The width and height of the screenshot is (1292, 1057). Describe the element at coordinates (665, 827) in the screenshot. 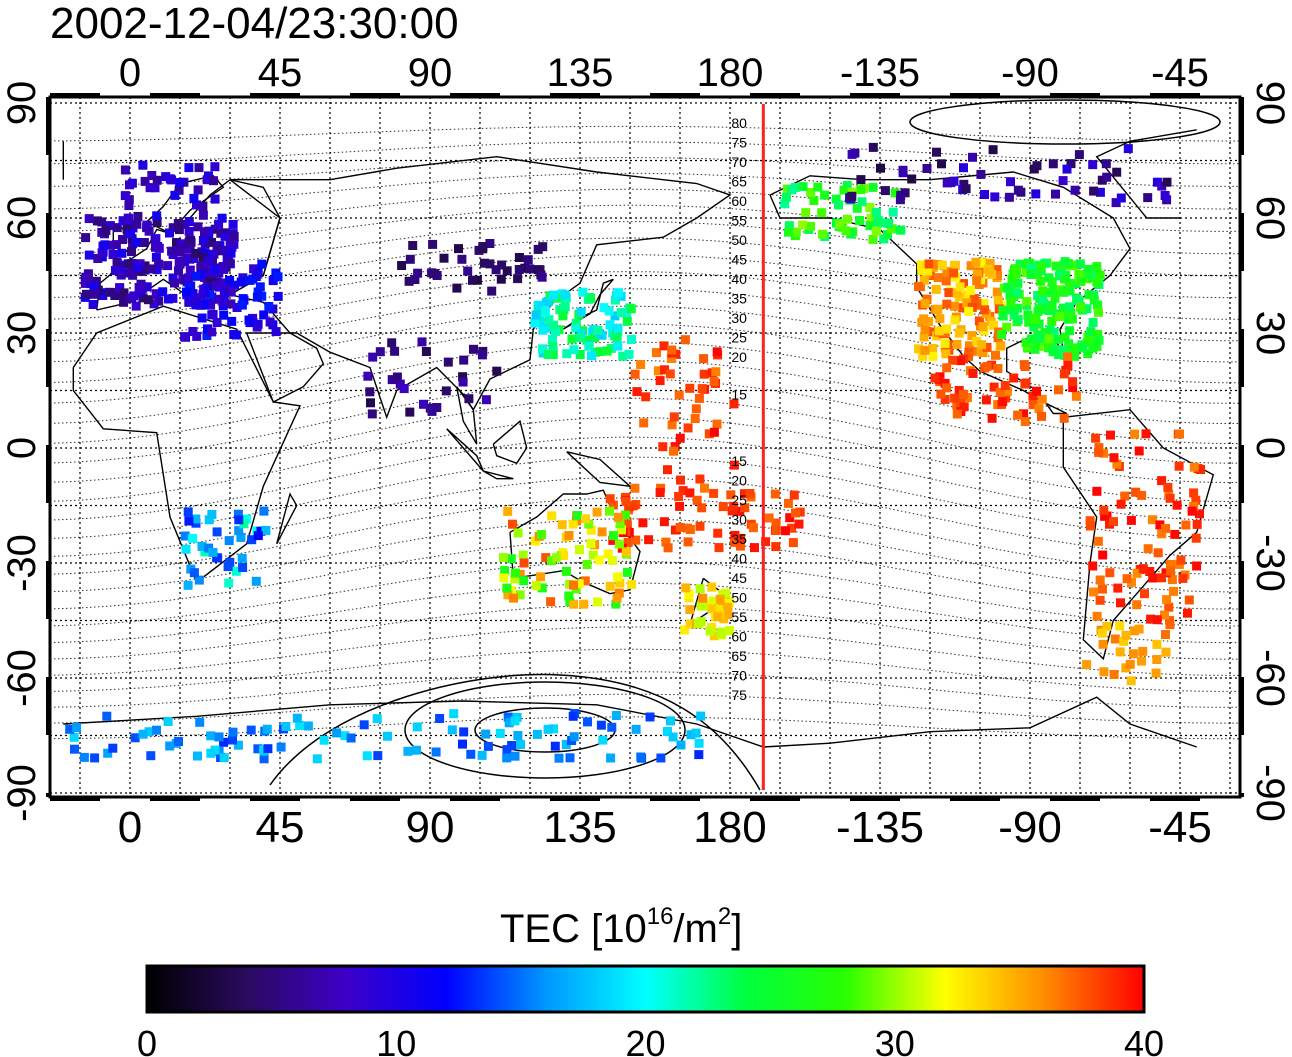

I see `bottom-longitude-labels: 0 45 90 135 180 -135 -90 -45` at that location.